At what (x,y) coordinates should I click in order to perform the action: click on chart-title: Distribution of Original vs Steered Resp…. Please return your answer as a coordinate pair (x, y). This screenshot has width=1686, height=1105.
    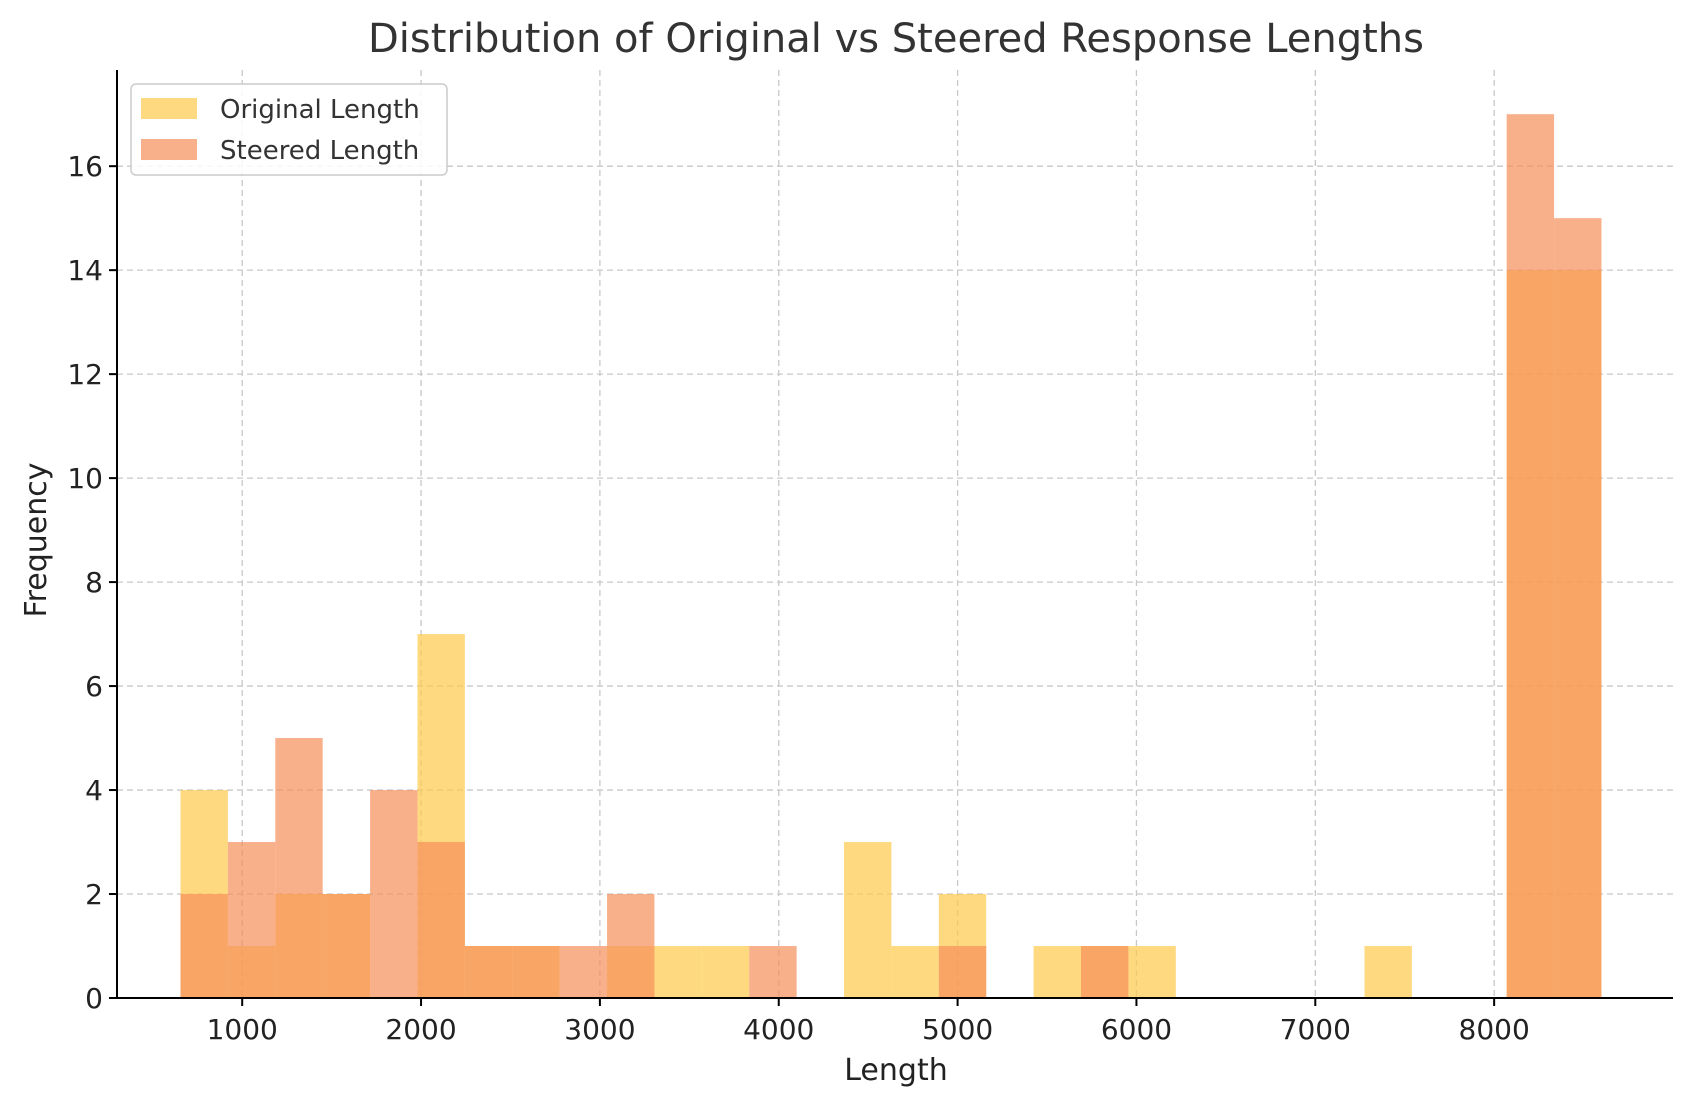
    Looking at the image, I should click on (896, 39).